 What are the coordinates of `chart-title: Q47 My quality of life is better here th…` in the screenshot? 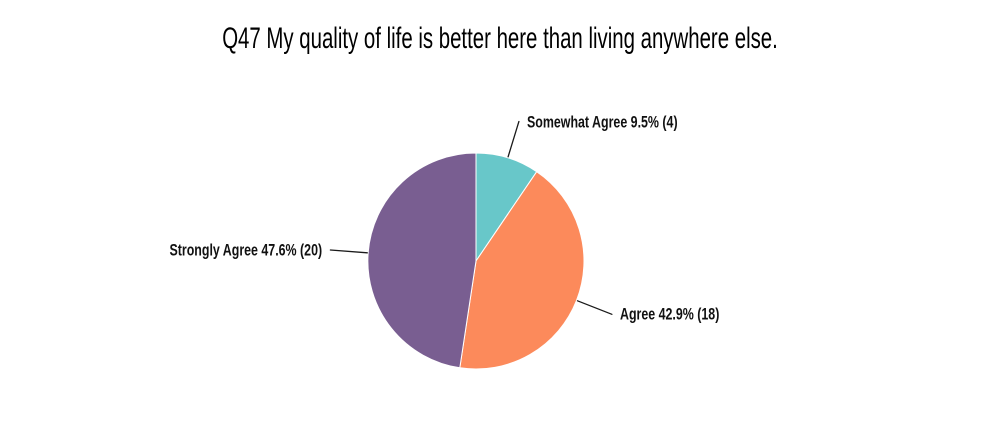 It's located at (500, 38).